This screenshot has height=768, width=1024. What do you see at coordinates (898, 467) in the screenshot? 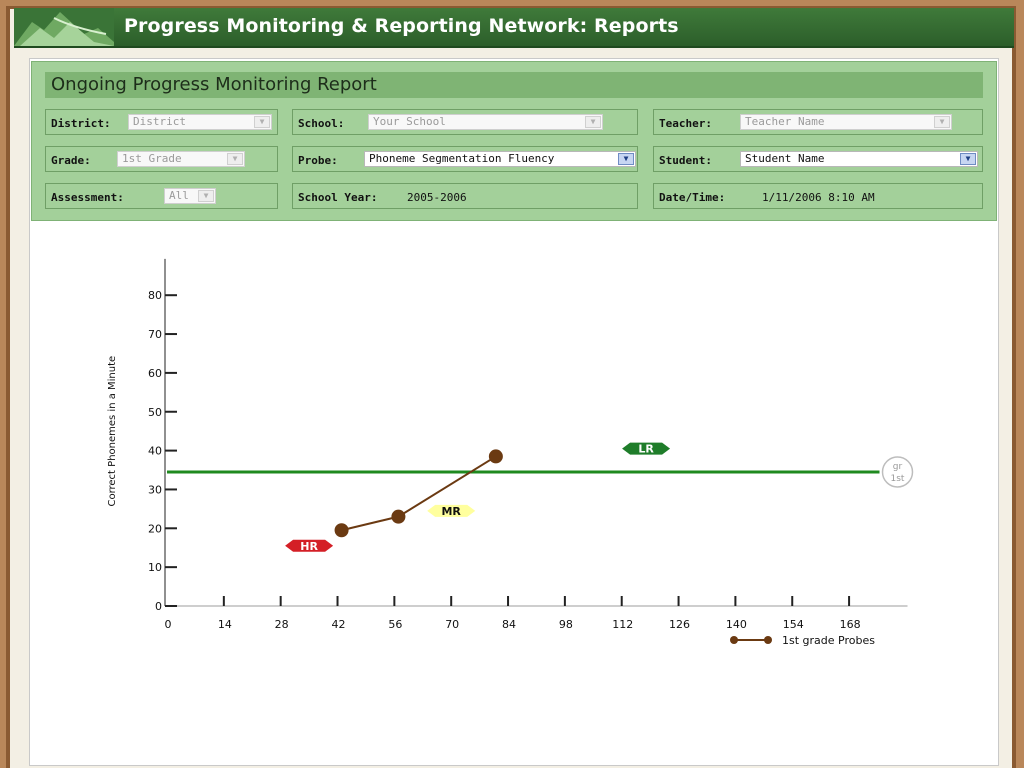
I see `grade-badge-top: gr` at bounding box center [898, 467].